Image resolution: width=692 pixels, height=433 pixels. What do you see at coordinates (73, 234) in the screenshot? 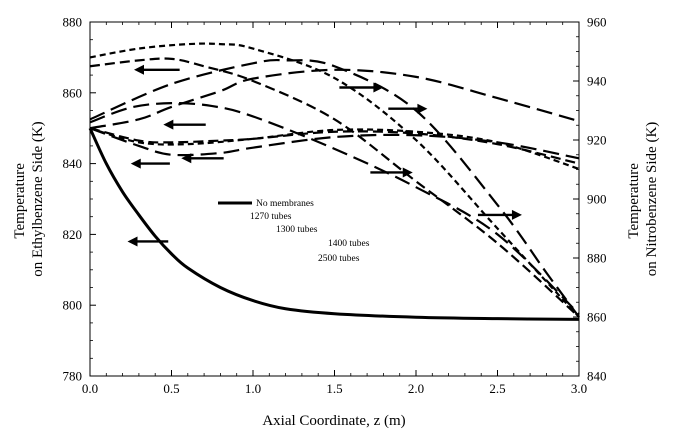
I see `y-left-tick-label: 820` at bounding box center [73, 234].